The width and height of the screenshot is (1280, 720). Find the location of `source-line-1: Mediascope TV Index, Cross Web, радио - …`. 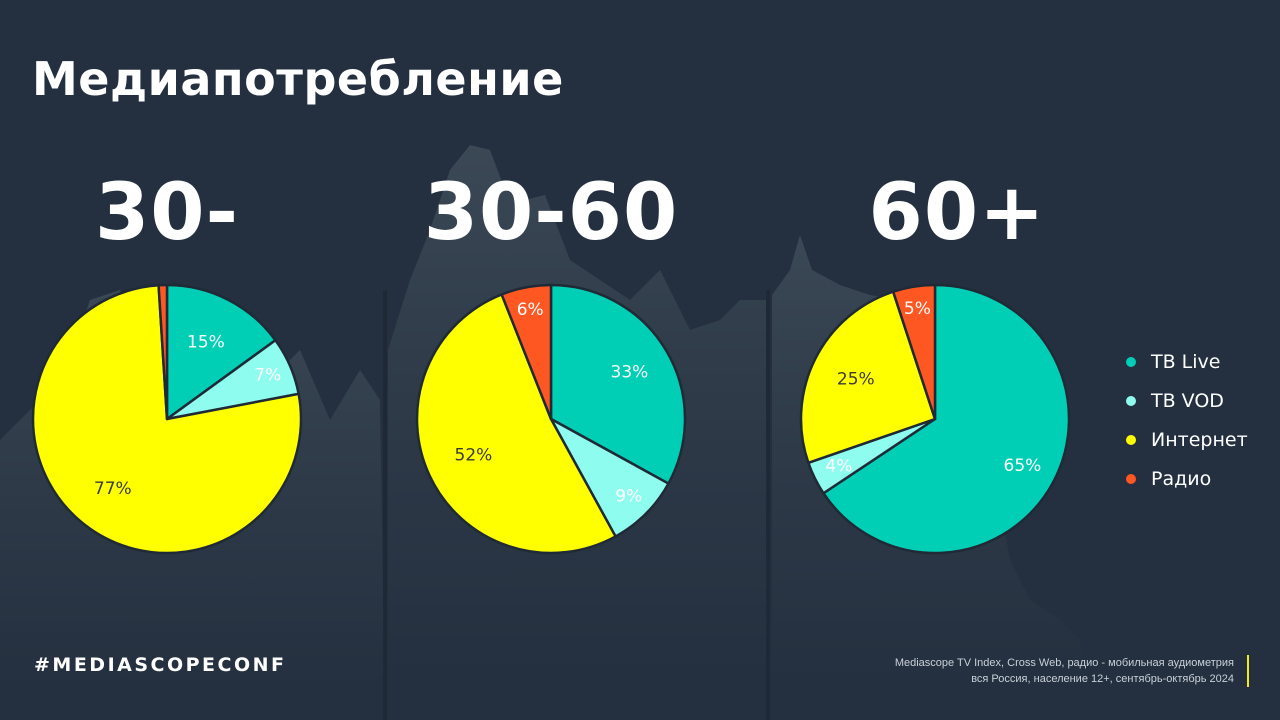

source-line-1: Mediascope TV Index, Cross Web, радио - … is located at coordinates (1064, 663).